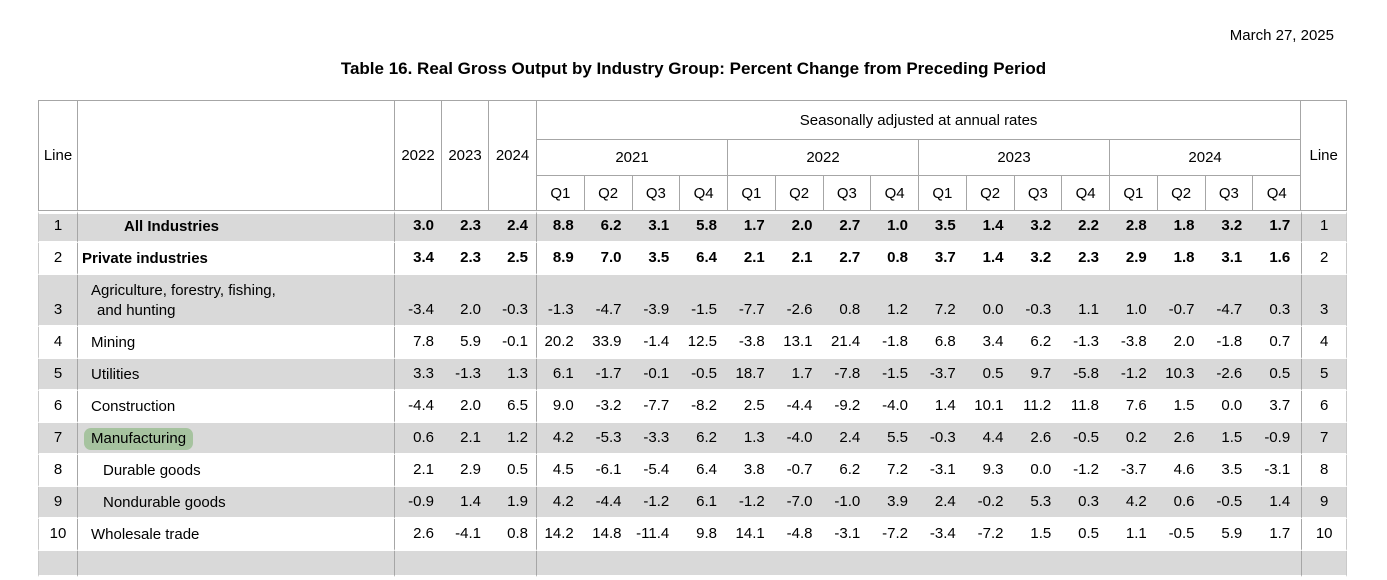 The height and width of the screenshot is (580, 1387). I want to click on quarter-value-cell: -8.2, so click(704, 407).